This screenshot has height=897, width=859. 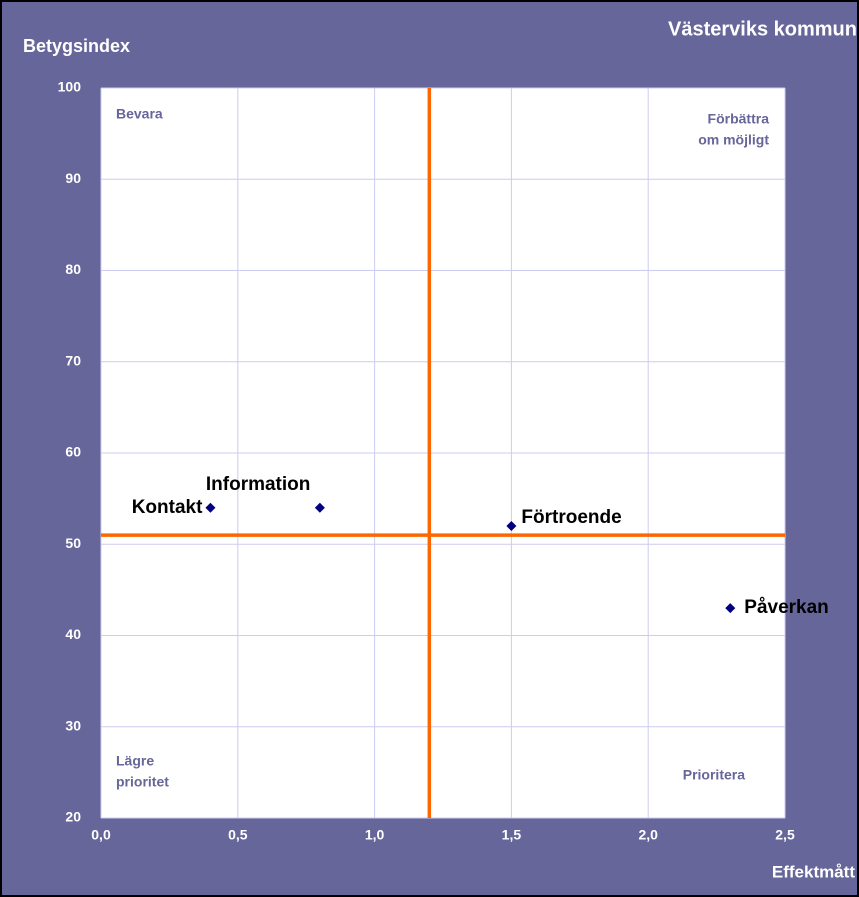 I want to click on y-tick-label: 100, so click(x=70, y=87).